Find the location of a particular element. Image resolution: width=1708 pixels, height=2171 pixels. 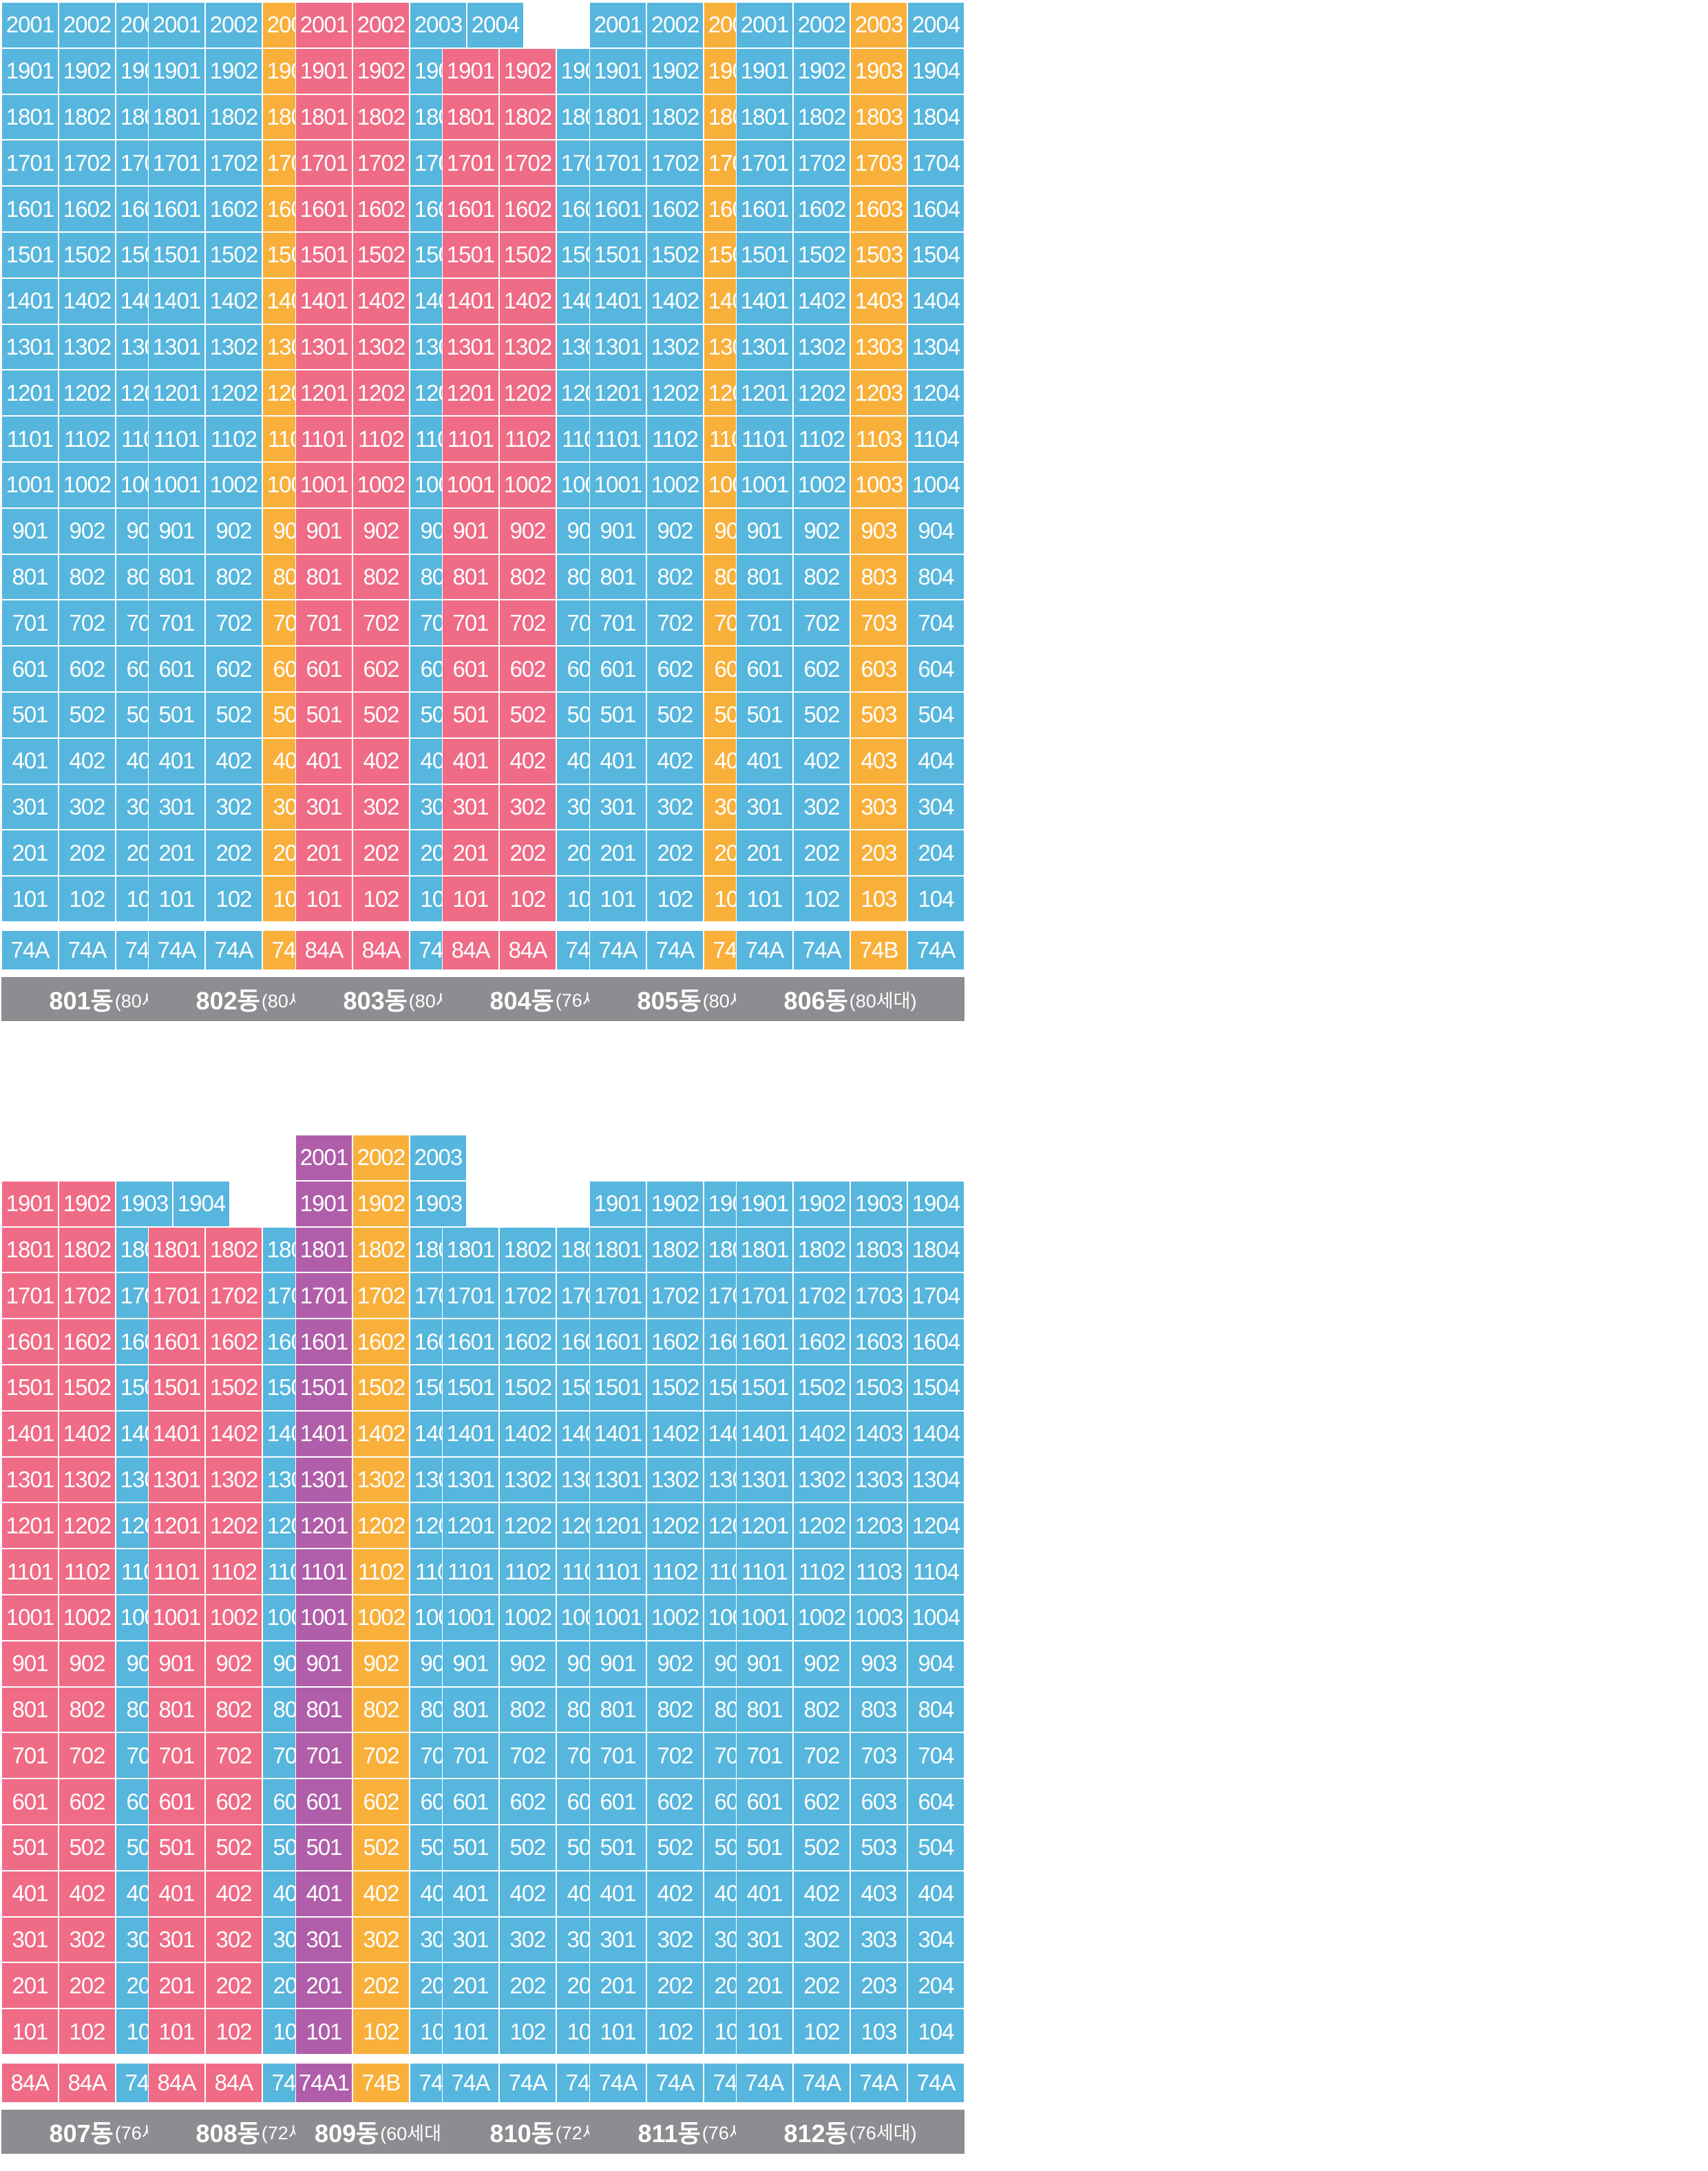

building-name: 811동 is located at coordinates (669, 2133).